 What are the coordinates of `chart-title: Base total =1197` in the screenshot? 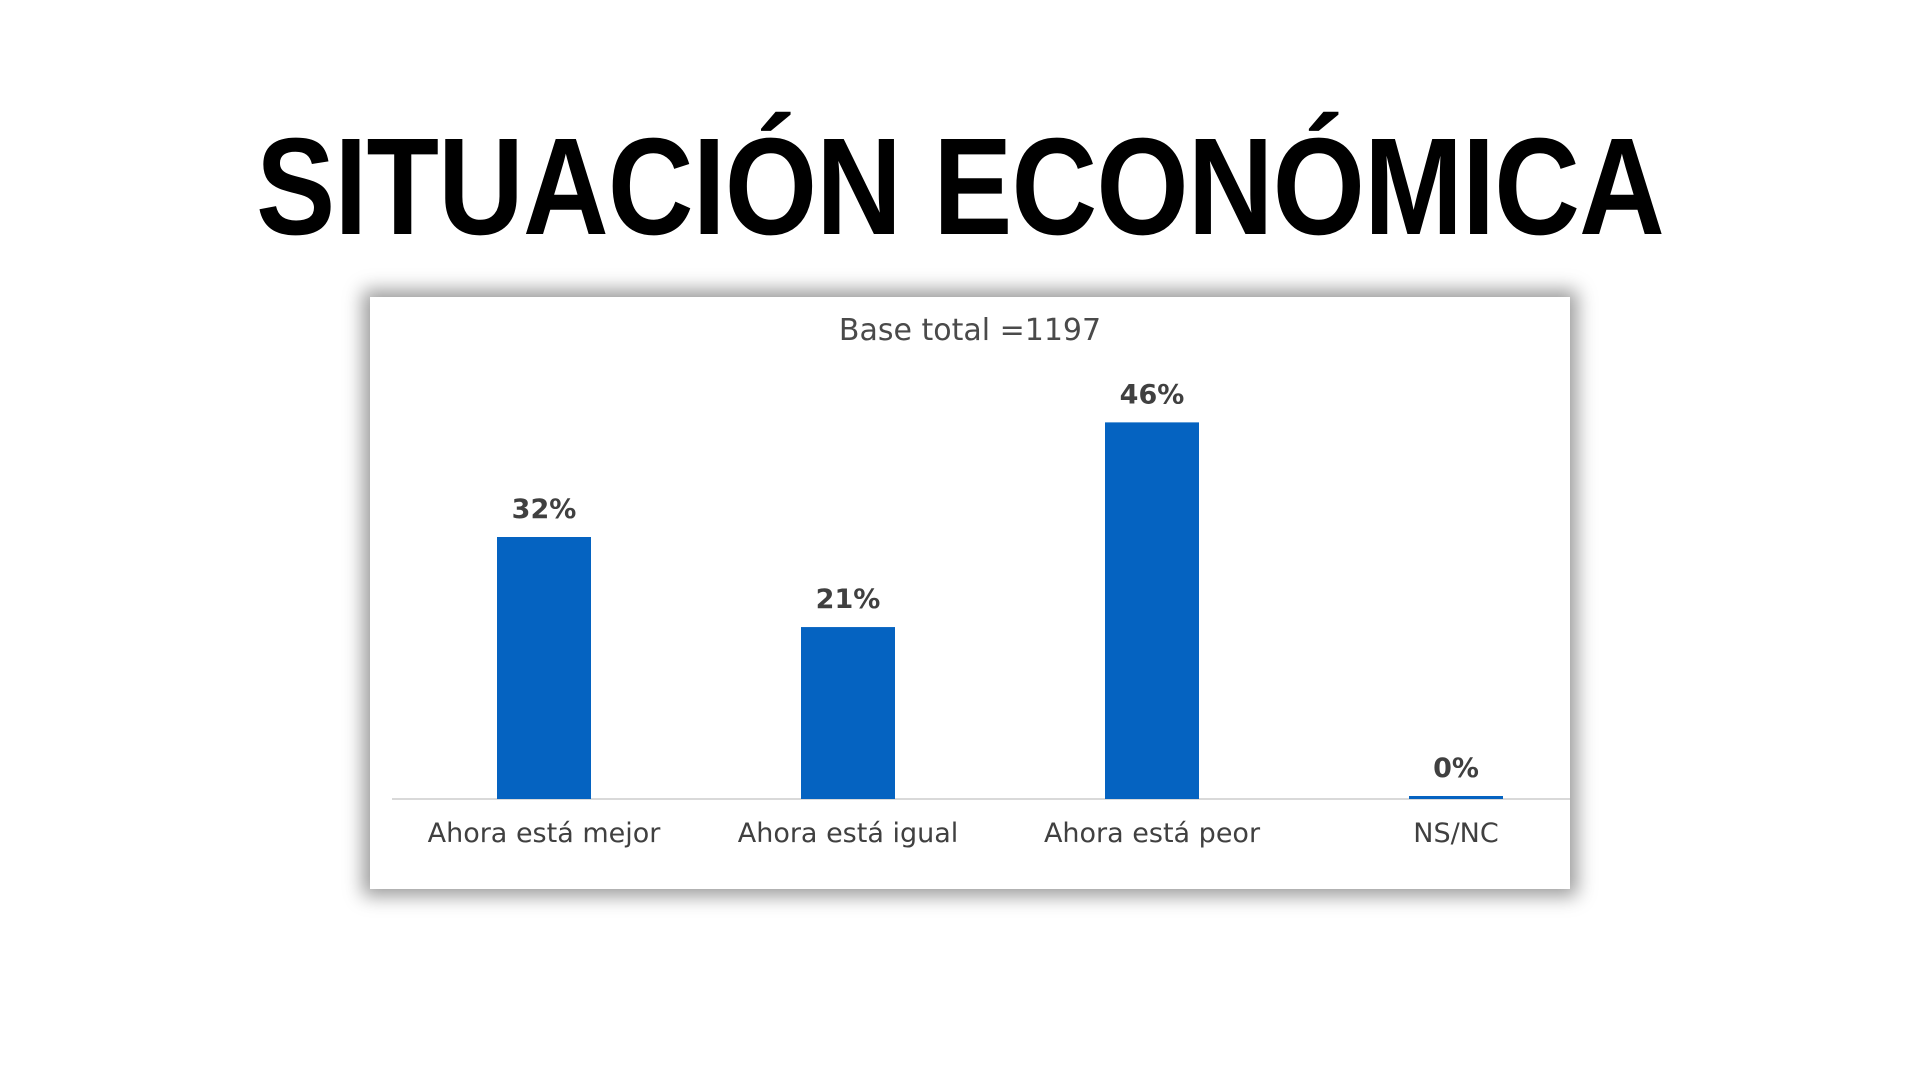 It's located at (970, 330).